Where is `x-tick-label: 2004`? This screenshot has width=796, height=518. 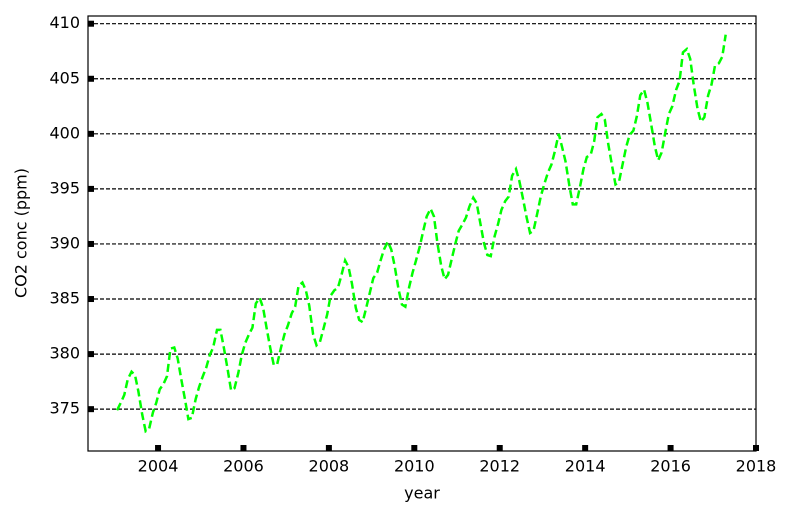 x-tick-label: 2004 is located at coordinates (158, 466).